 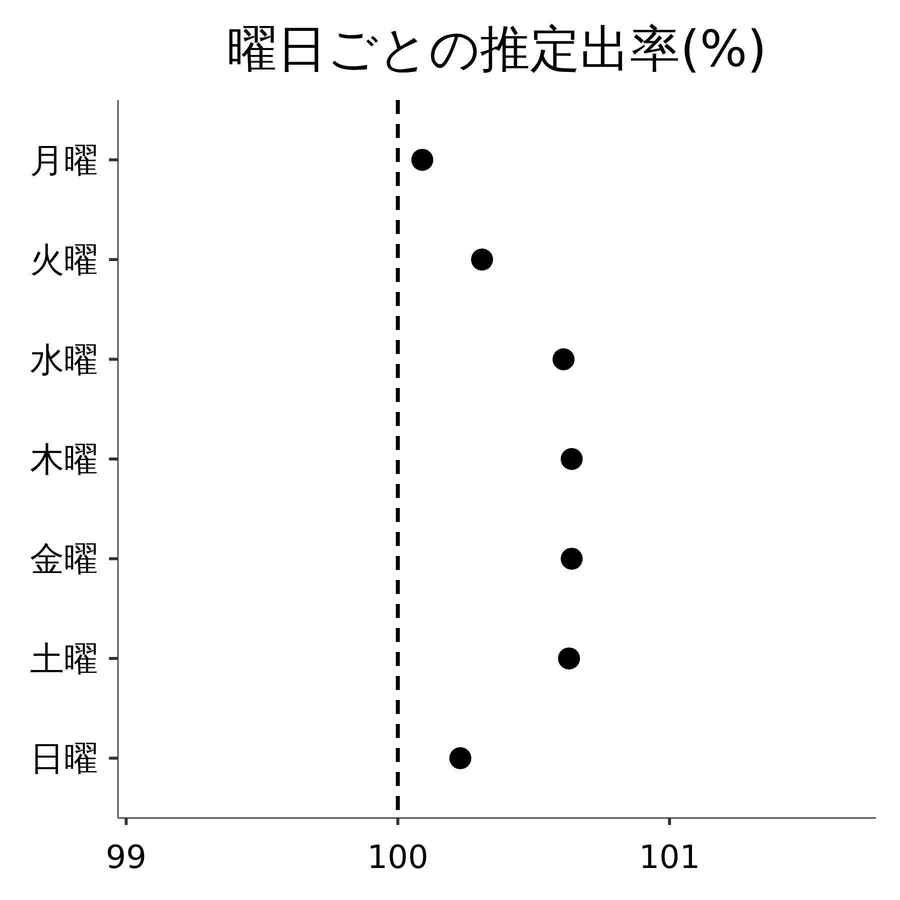 What do you see at coordinates (497, 49) in the screenshot?
I see `chart-title: 曜日ごとの推定出率(%)` at bounding box center [497, 49].